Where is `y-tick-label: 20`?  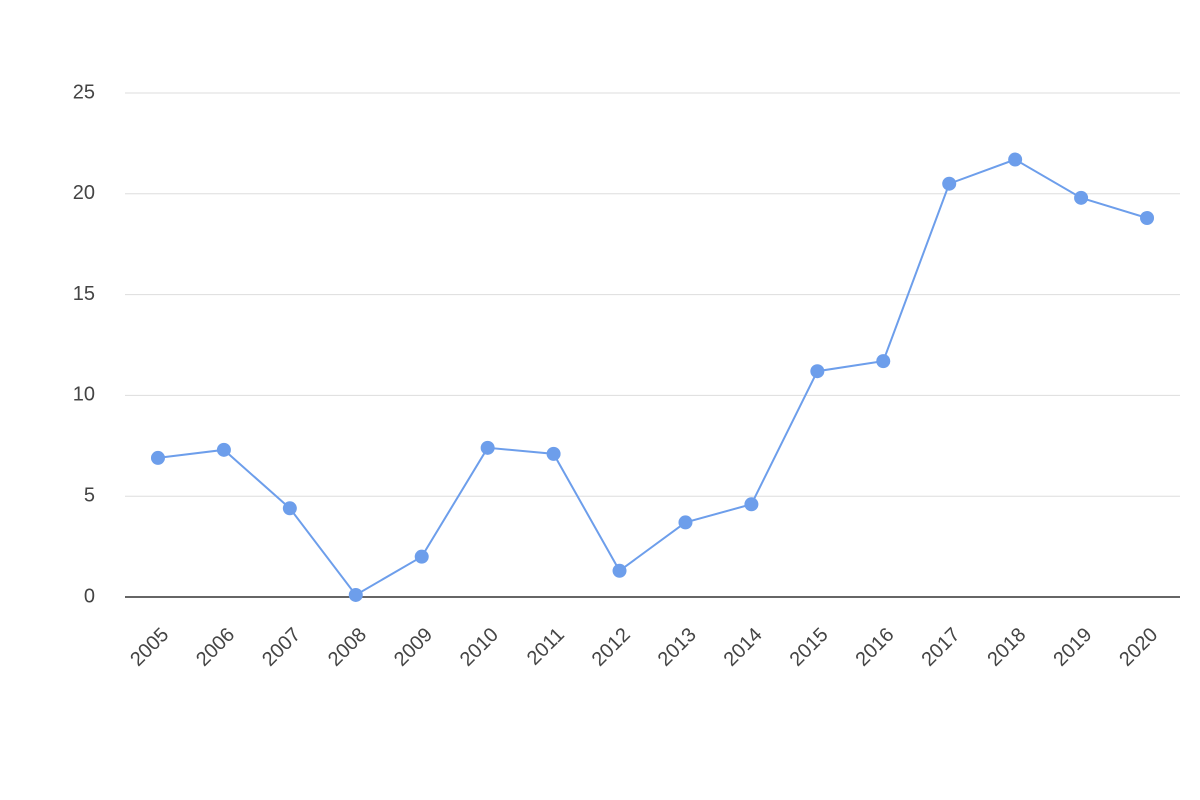 y-tick-label: 20 is located at coordinates (84, 193).